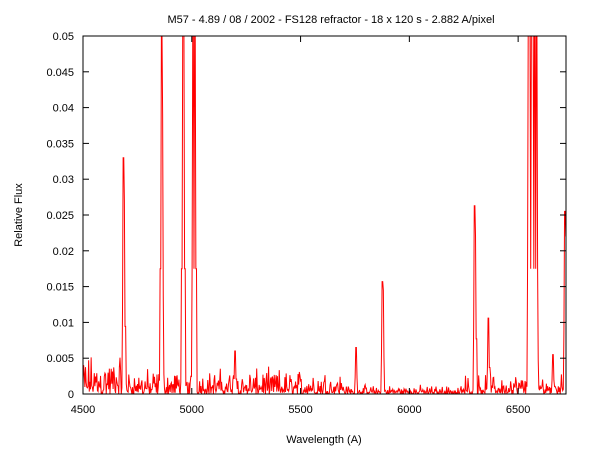 This screenshot has width=592, height=450. What do you see at coordinates (83, 410) in the screenshot?
I see `x-tick-label: 4500` at bounding box center [83, 410].